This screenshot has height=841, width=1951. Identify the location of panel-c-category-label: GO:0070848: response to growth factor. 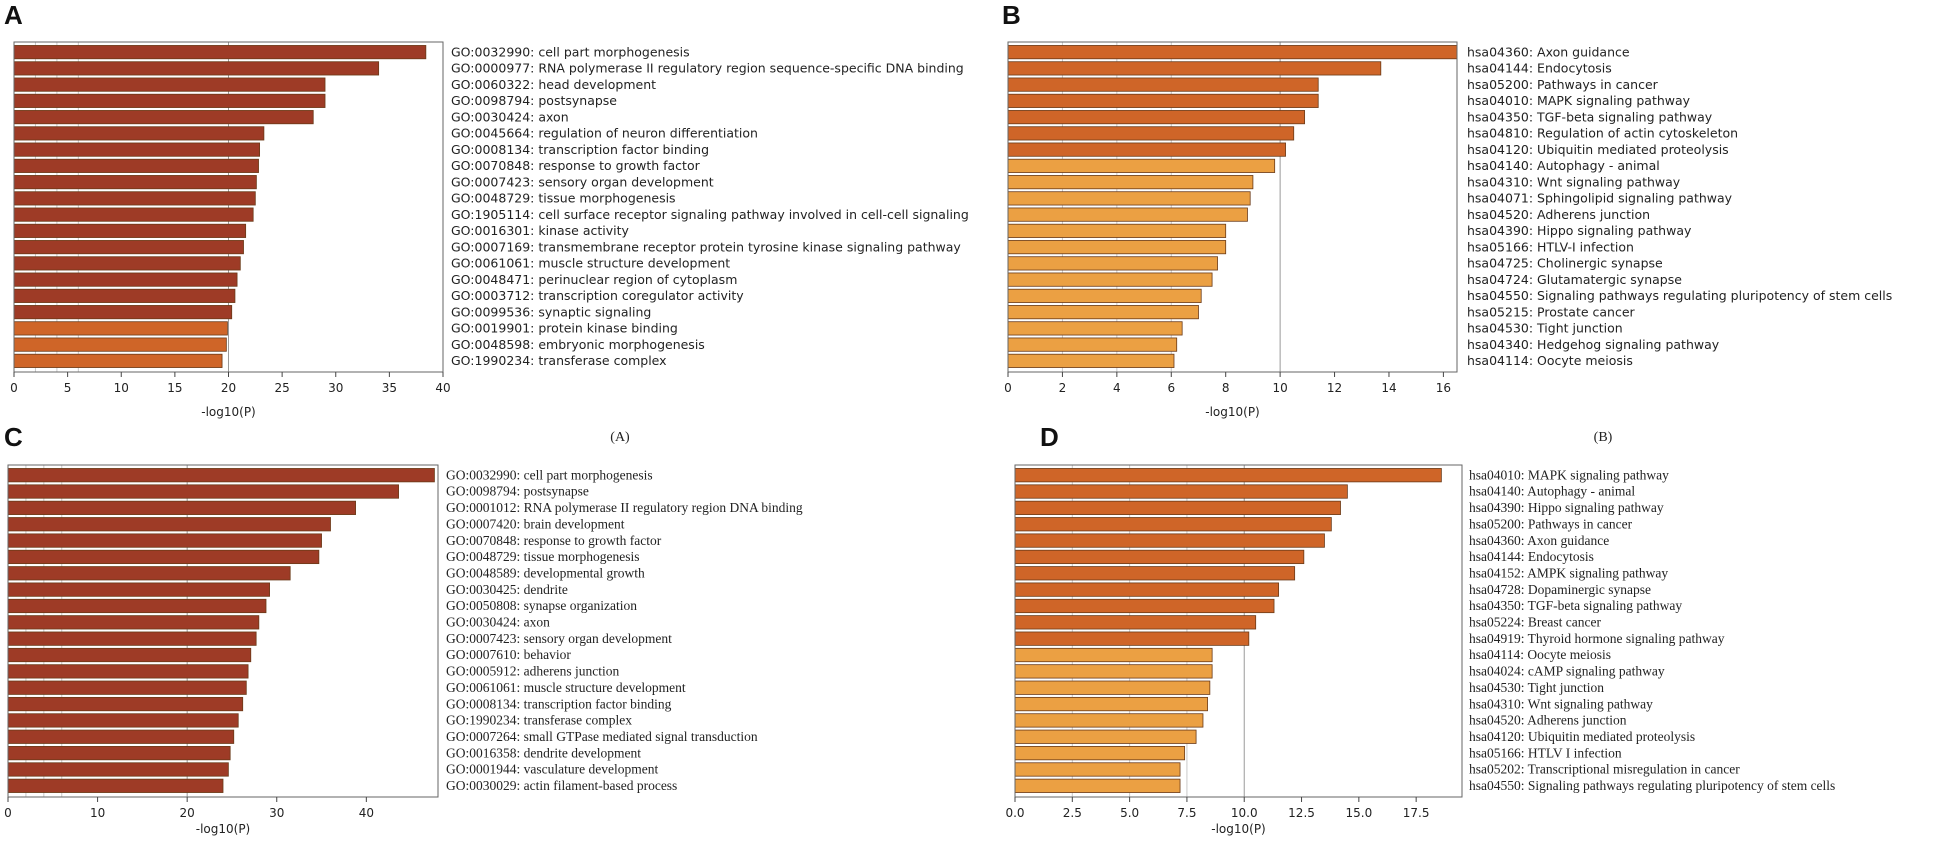
(554, 540).